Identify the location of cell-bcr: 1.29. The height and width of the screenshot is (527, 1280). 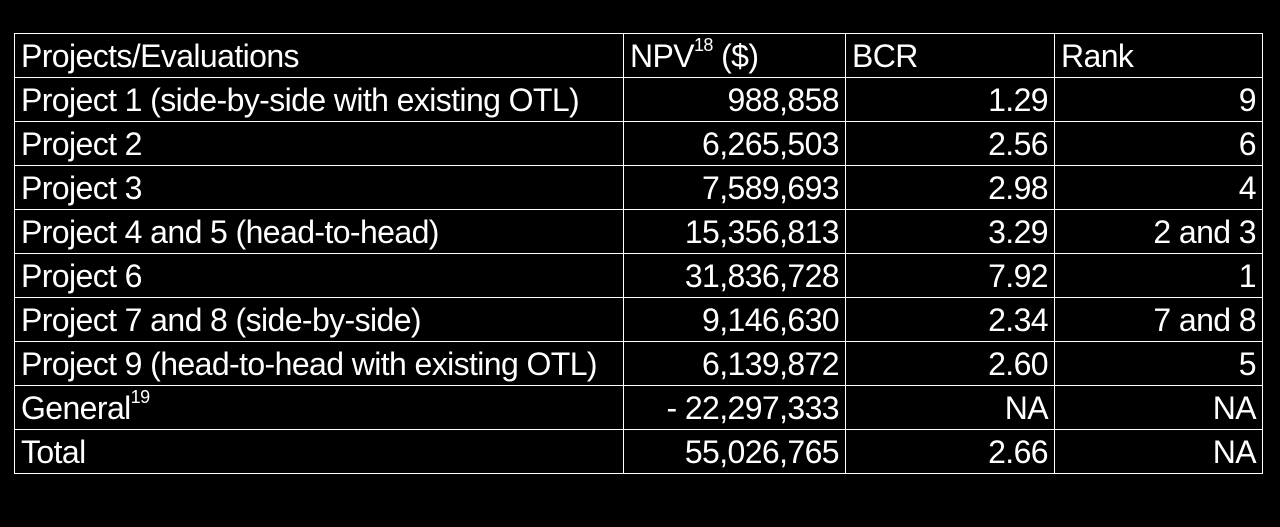
(950, 99).